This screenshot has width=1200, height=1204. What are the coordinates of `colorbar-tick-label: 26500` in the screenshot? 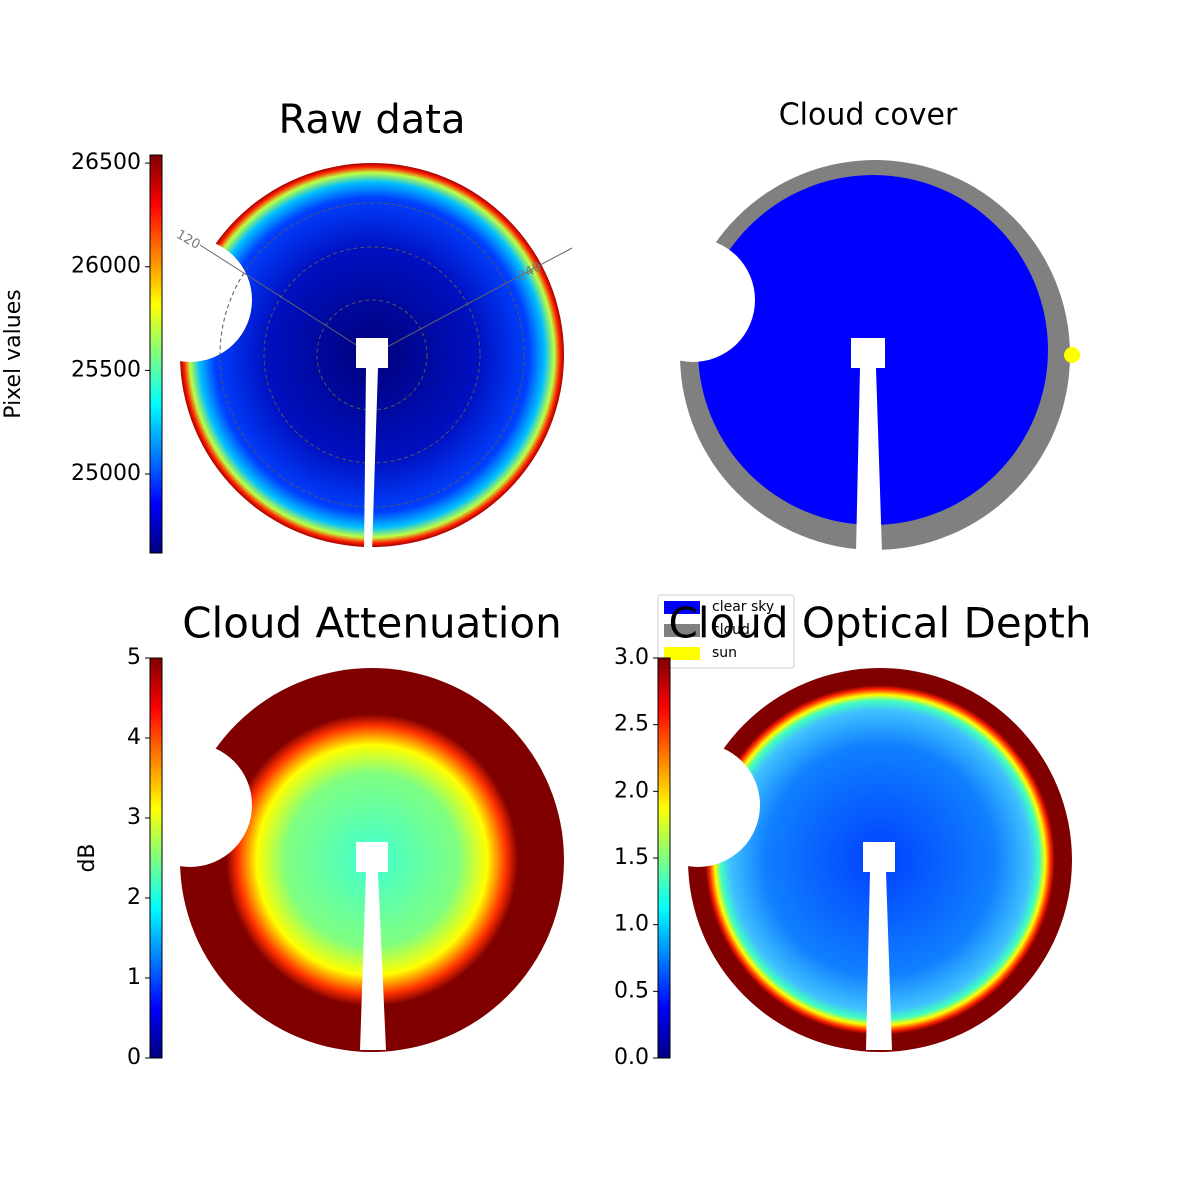 It's located at (106, 162).